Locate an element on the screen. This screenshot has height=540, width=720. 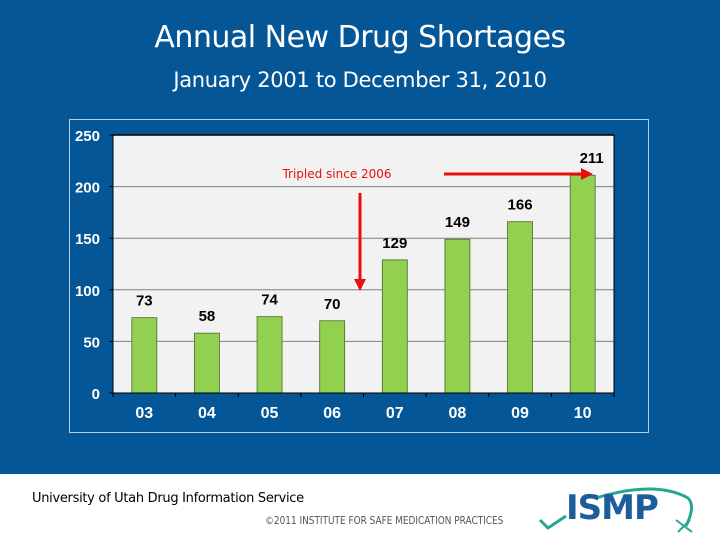
data-label: 149 is located at coordinates (457, 222).